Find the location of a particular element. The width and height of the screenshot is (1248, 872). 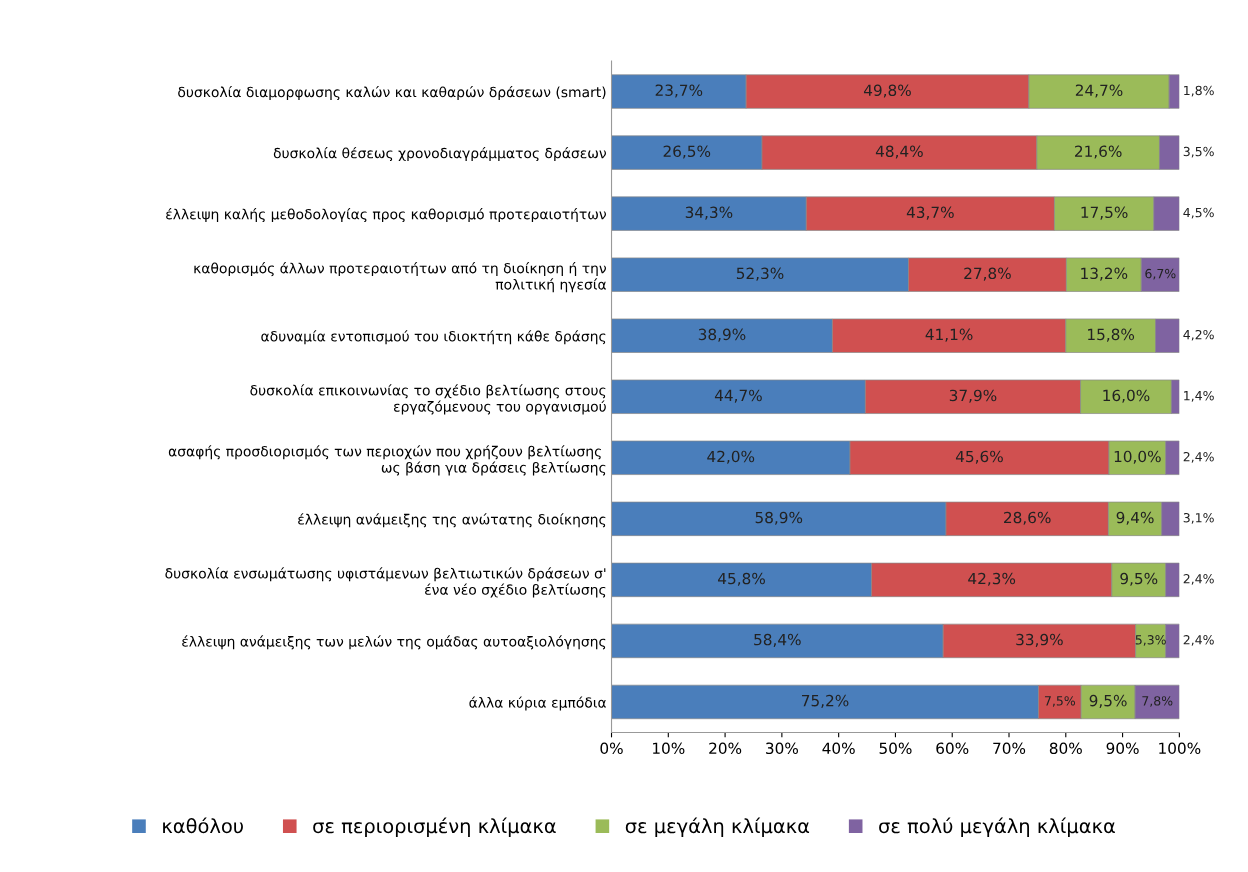

x-tick-label: 10% is located at coordinates (669, 748).